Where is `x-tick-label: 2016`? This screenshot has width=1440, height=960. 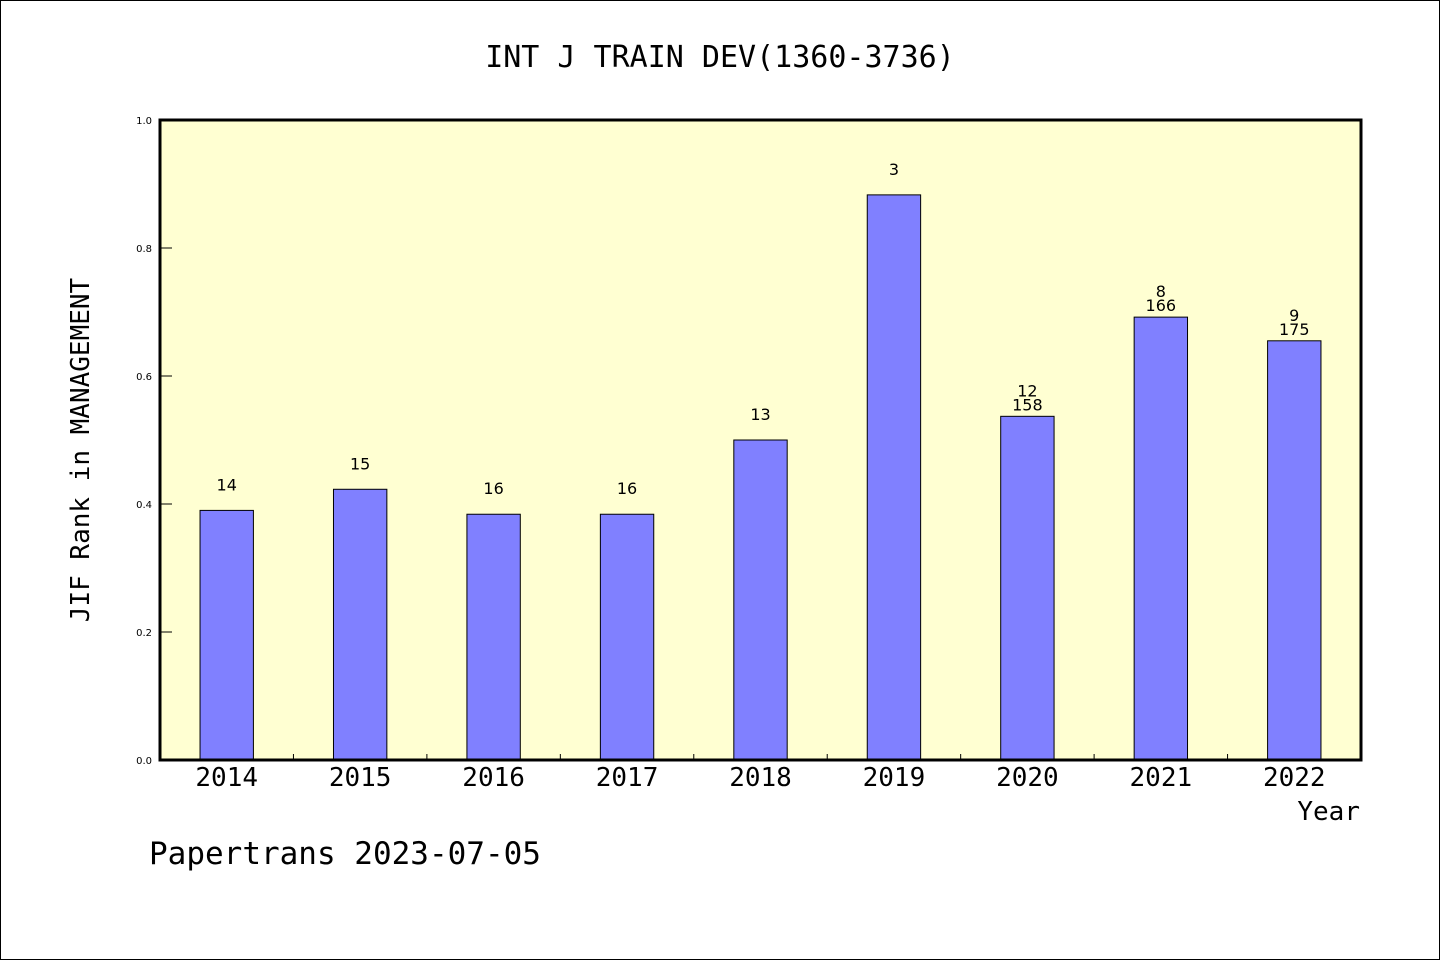
x-tick-label: 2016 is located at coordinates (493, 778).